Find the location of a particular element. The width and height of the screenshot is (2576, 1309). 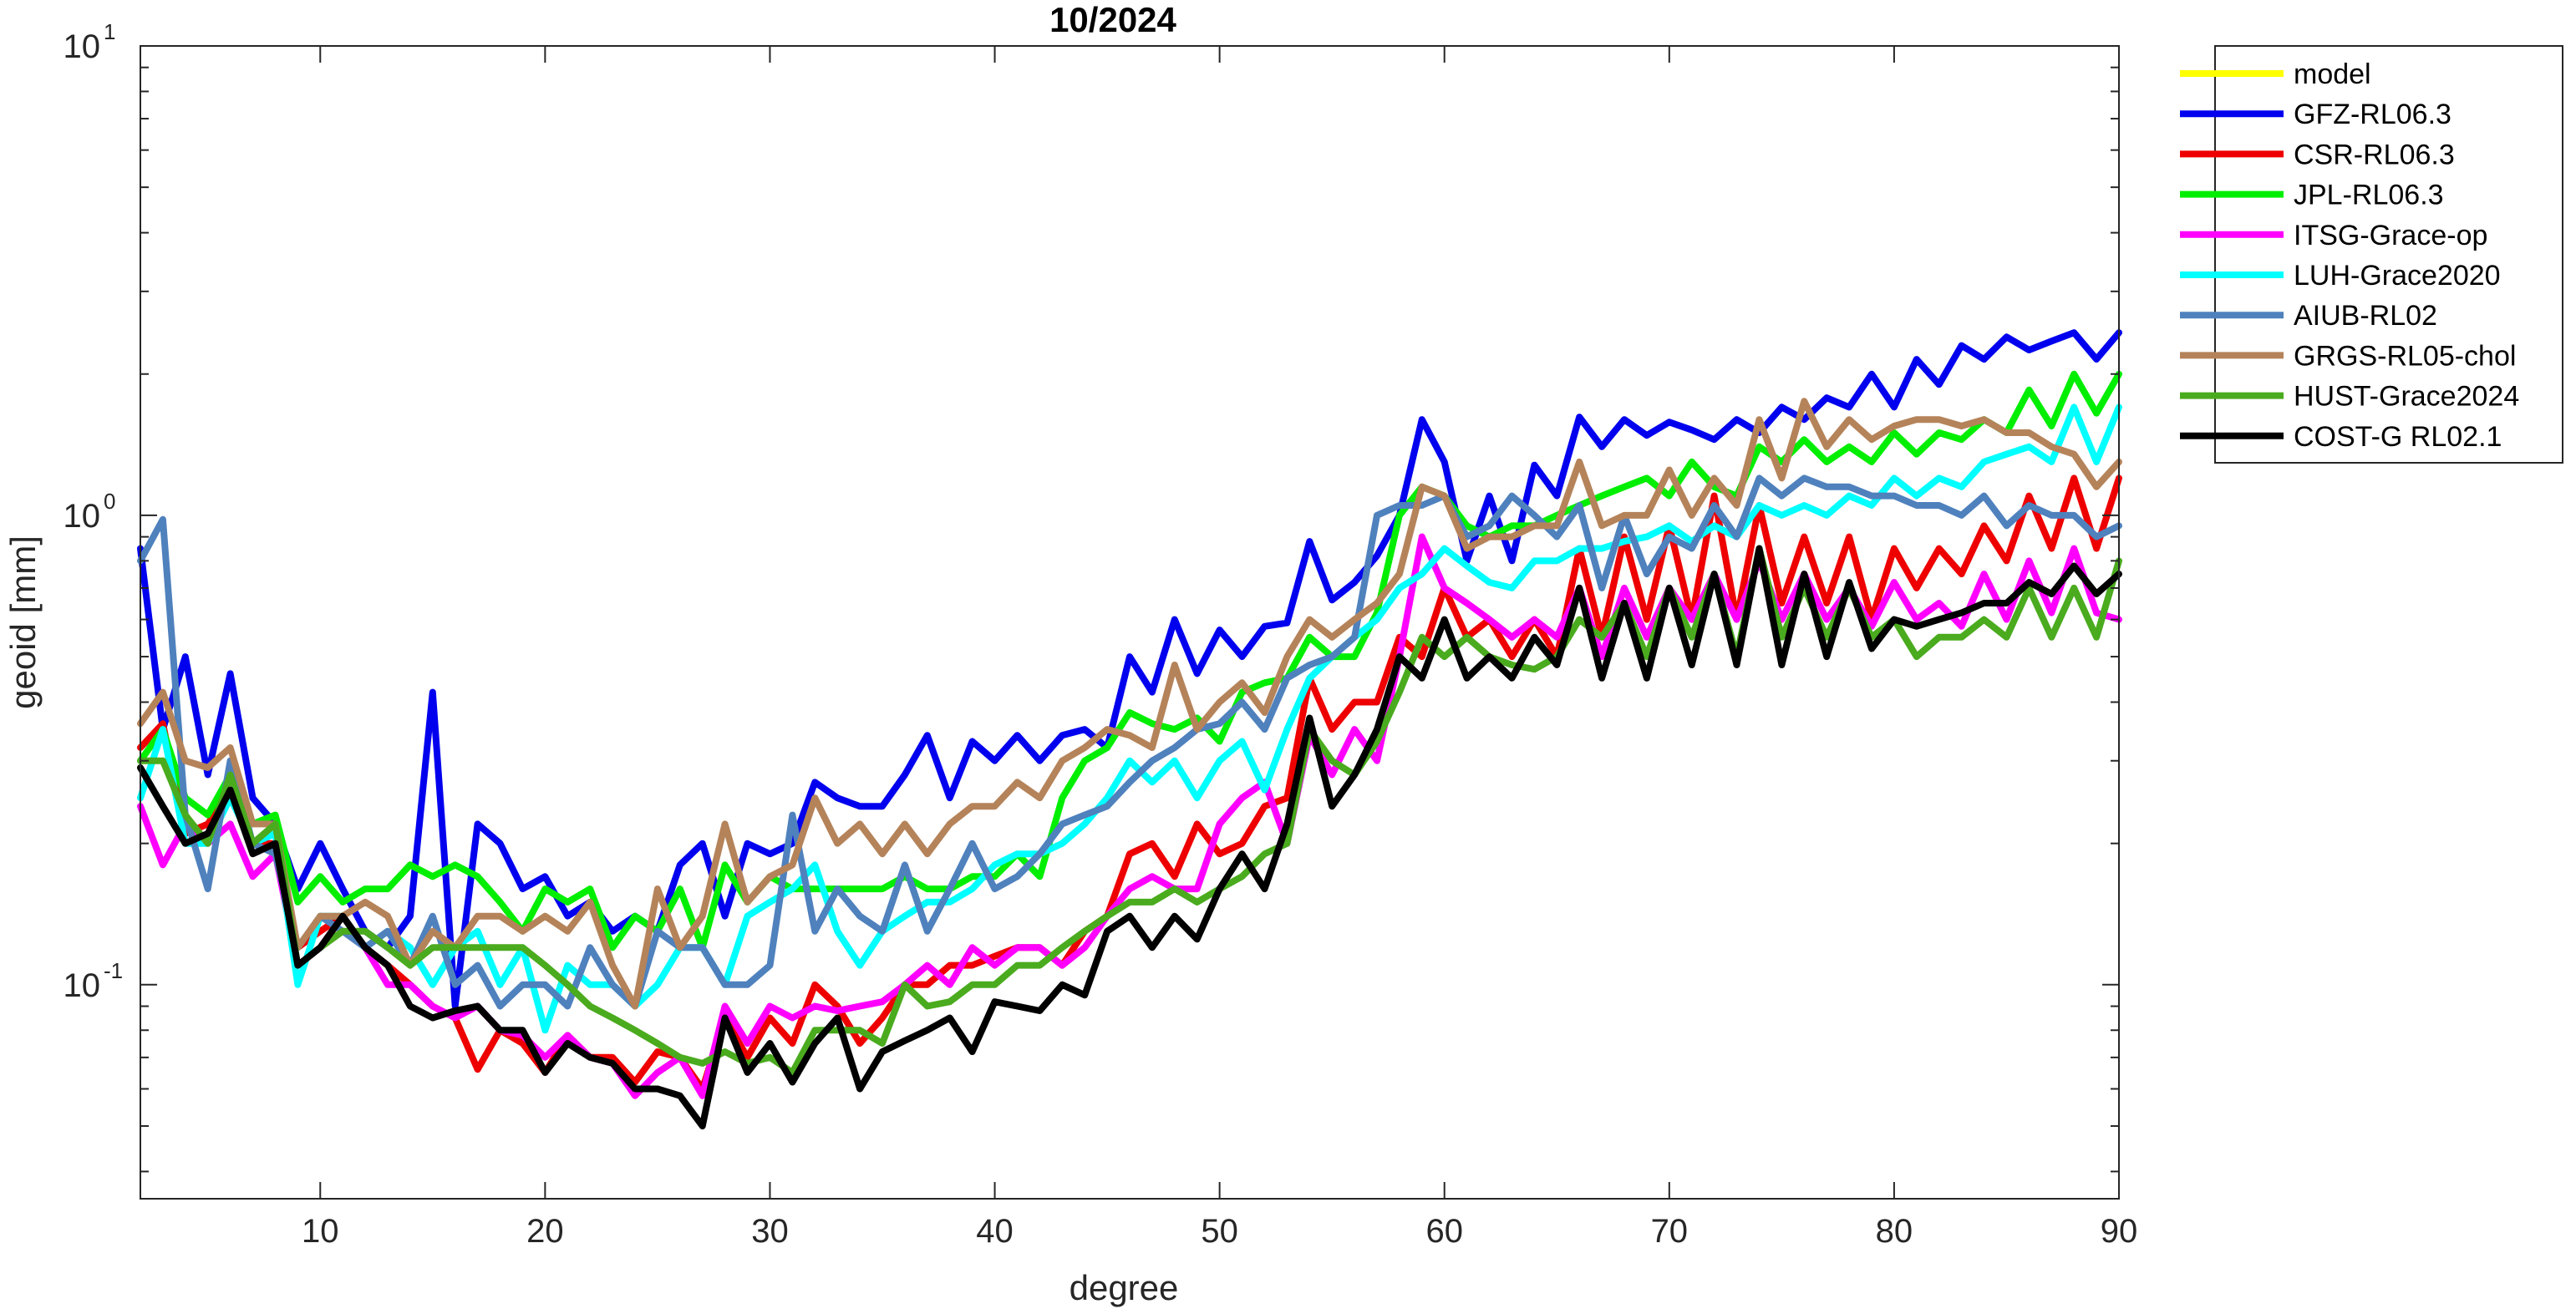

legend-label: GRGS-RL05-chol is located at coordinates (2405, 356).